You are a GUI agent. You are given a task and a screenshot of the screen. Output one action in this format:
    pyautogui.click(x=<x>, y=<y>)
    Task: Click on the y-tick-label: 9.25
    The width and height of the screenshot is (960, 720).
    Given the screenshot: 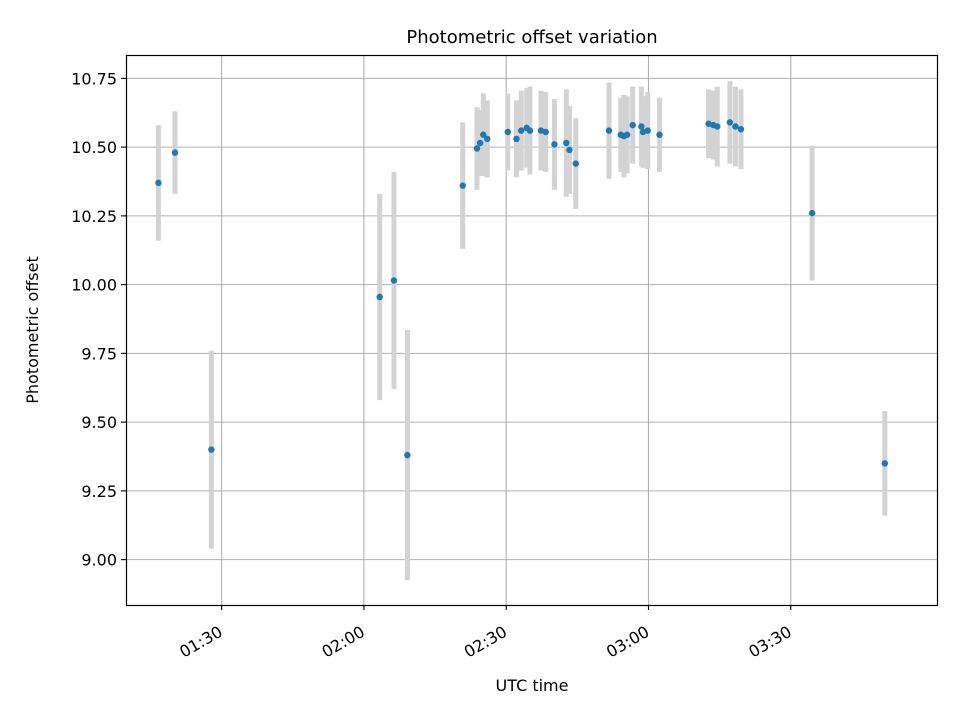 What is the action you would take?
    pyautogui.click(x=99, y=491)
    